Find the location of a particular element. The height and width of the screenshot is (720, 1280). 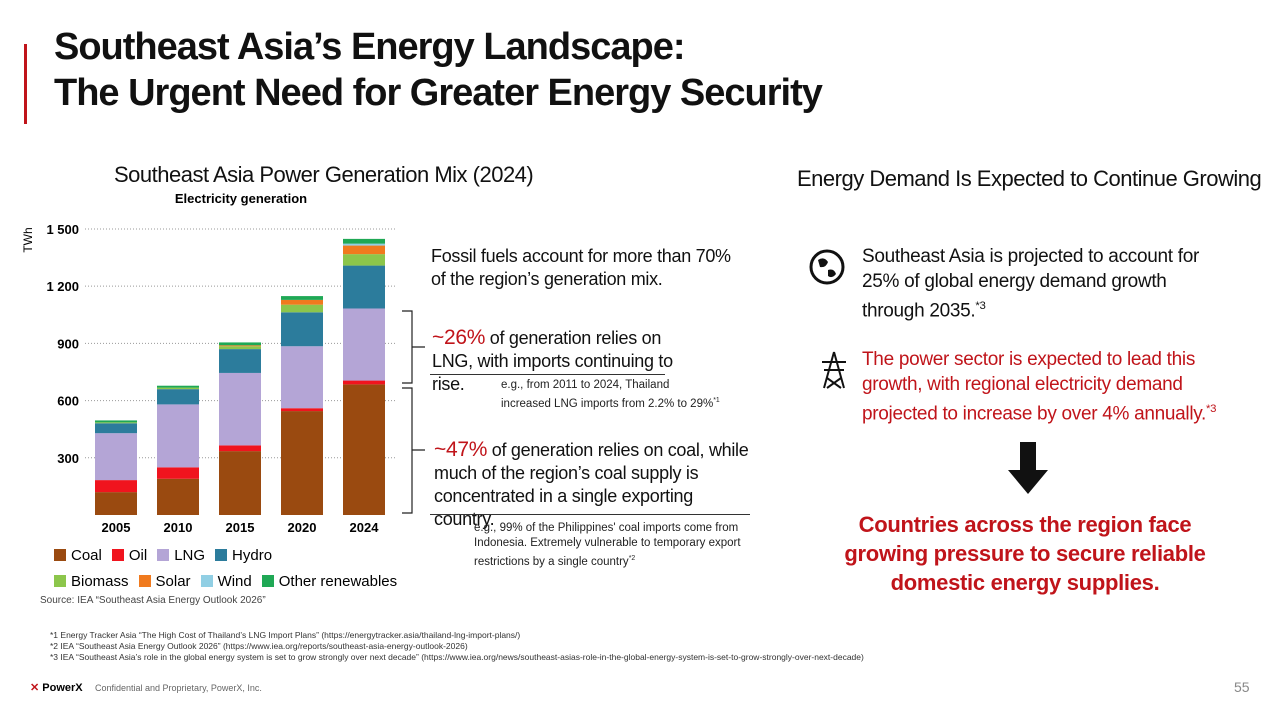

y-tick-label: 600 is located at coordinates (68, 401).